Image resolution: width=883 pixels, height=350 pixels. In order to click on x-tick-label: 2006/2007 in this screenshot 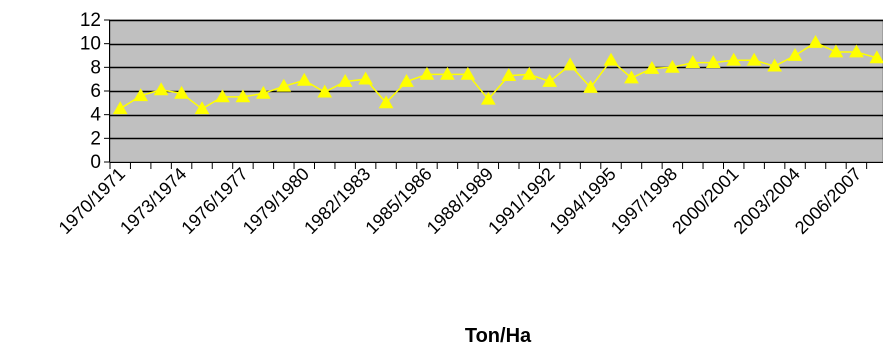, I will do `click(828, 201)`.